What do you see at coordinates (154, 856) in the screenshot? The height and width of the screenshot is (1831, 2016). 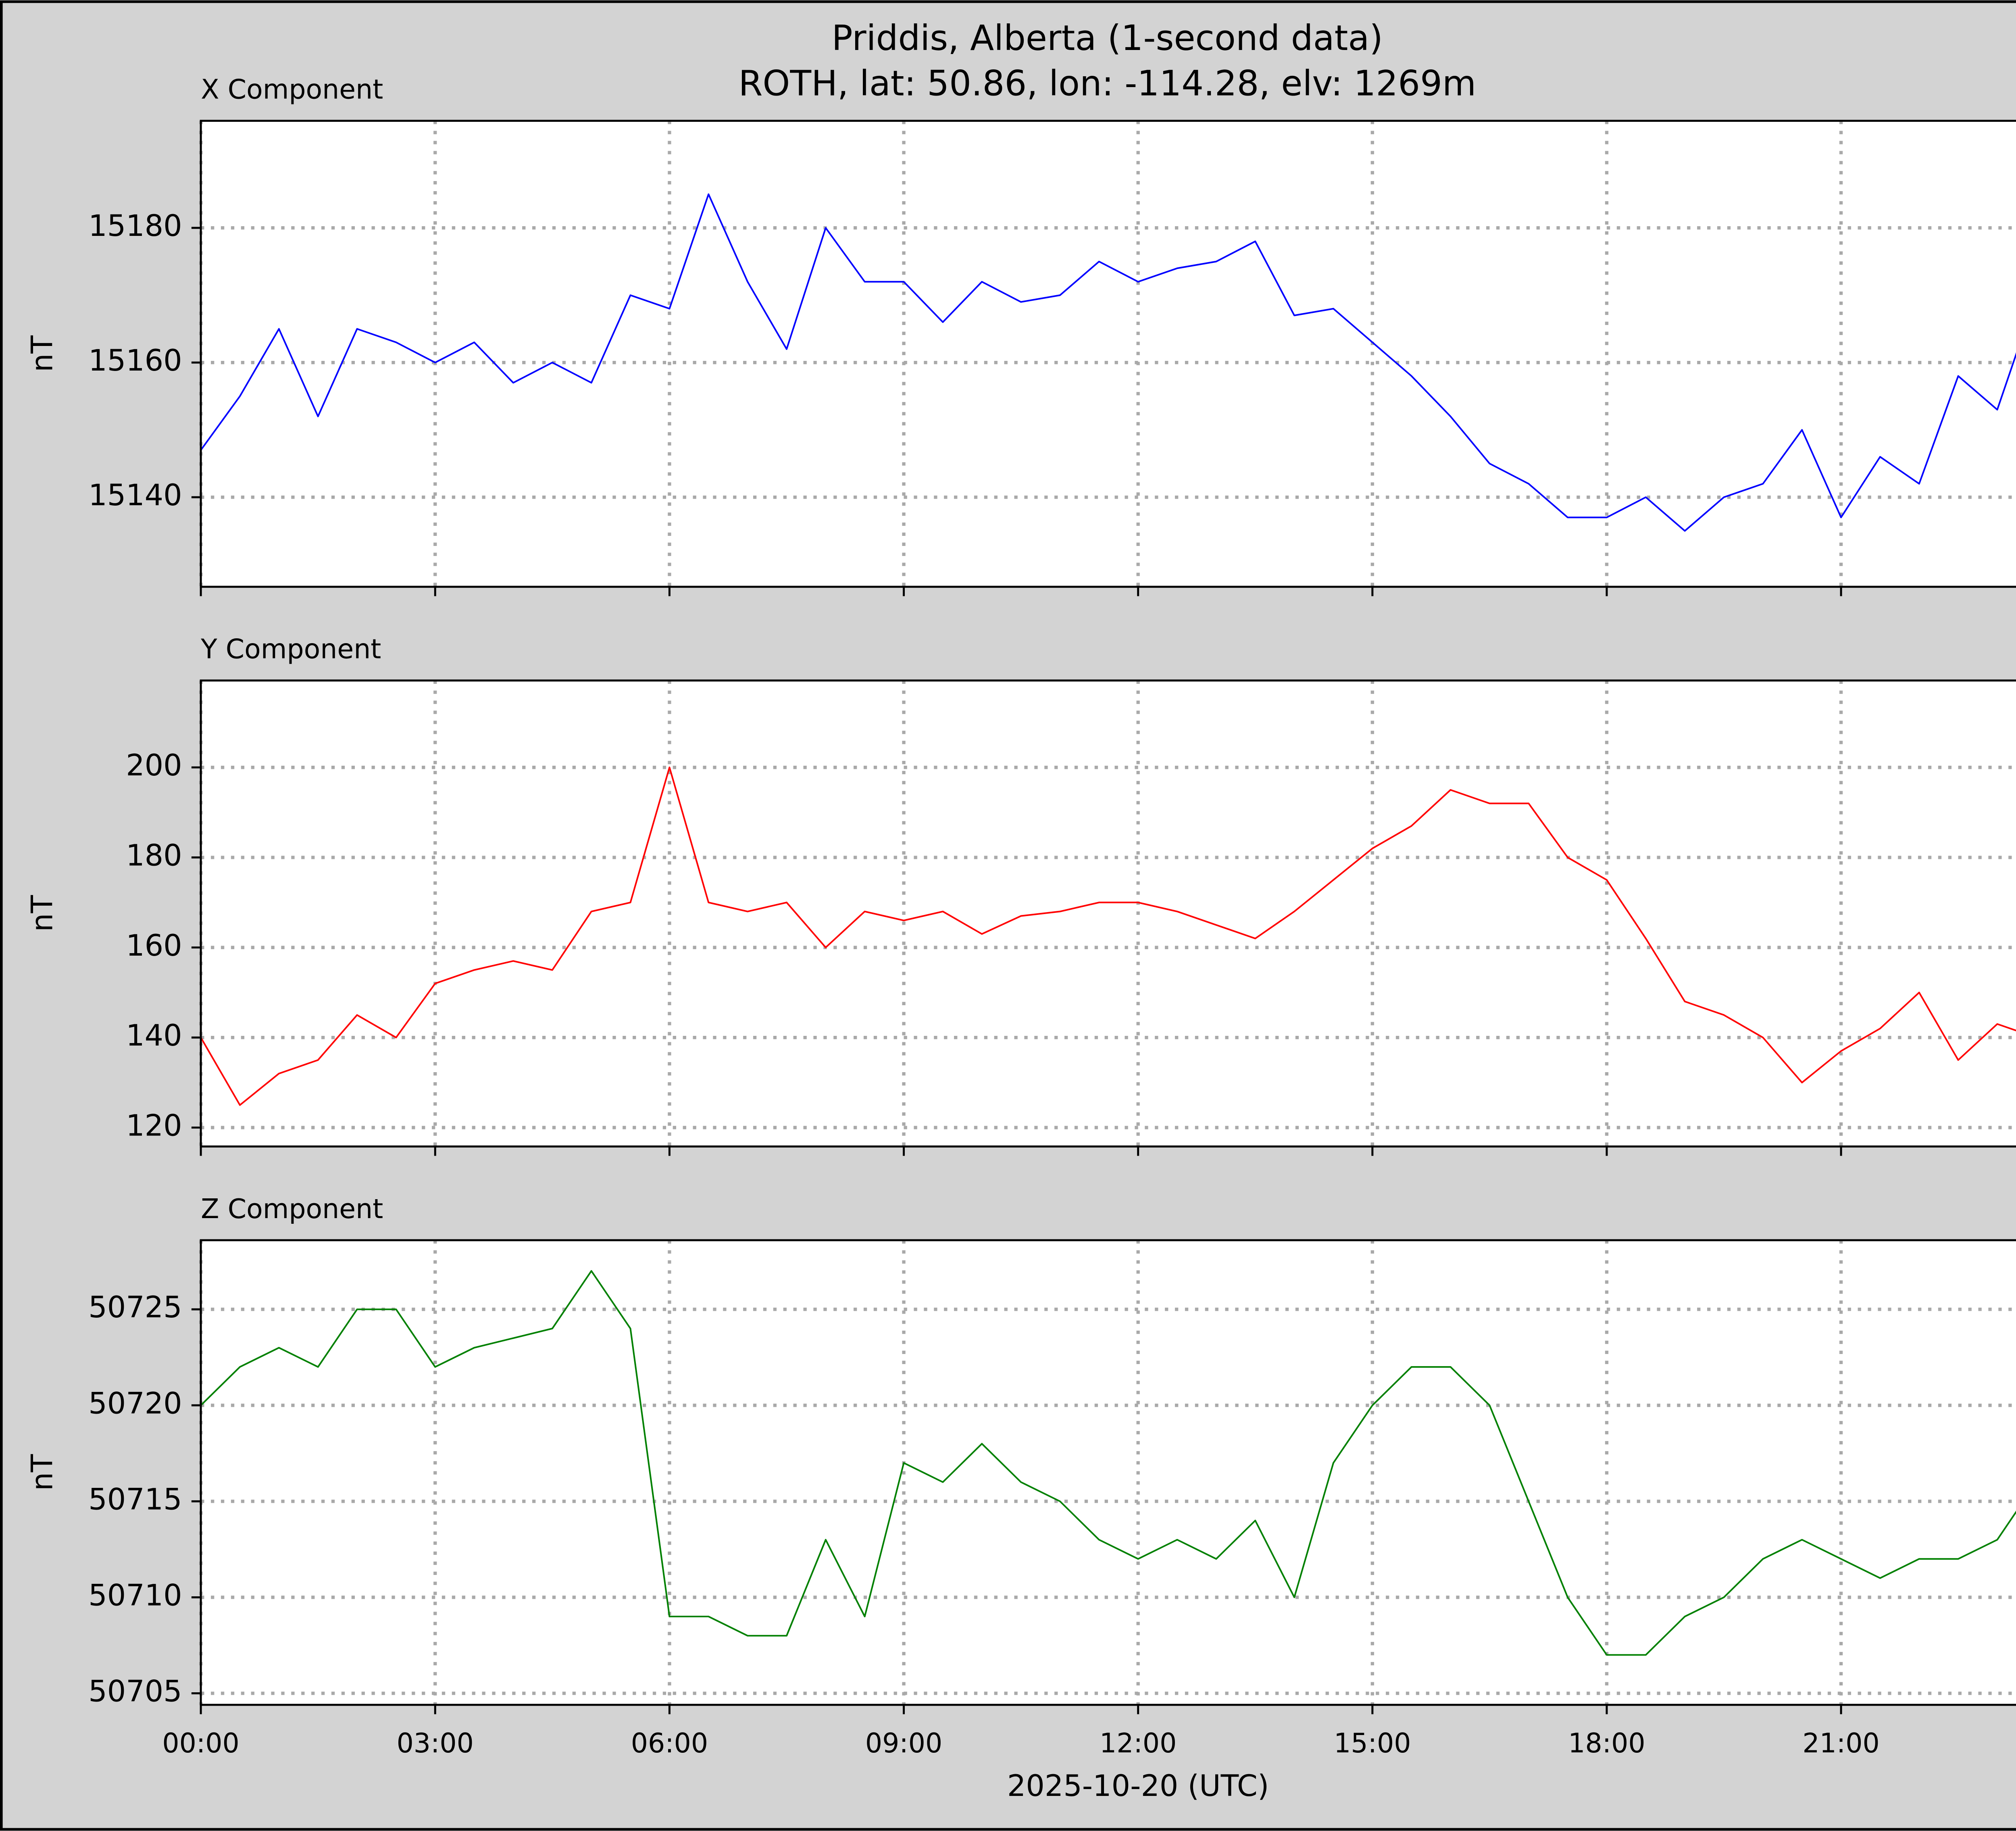 I see `y-tick-label: 180` at bounding box center [154, 856].